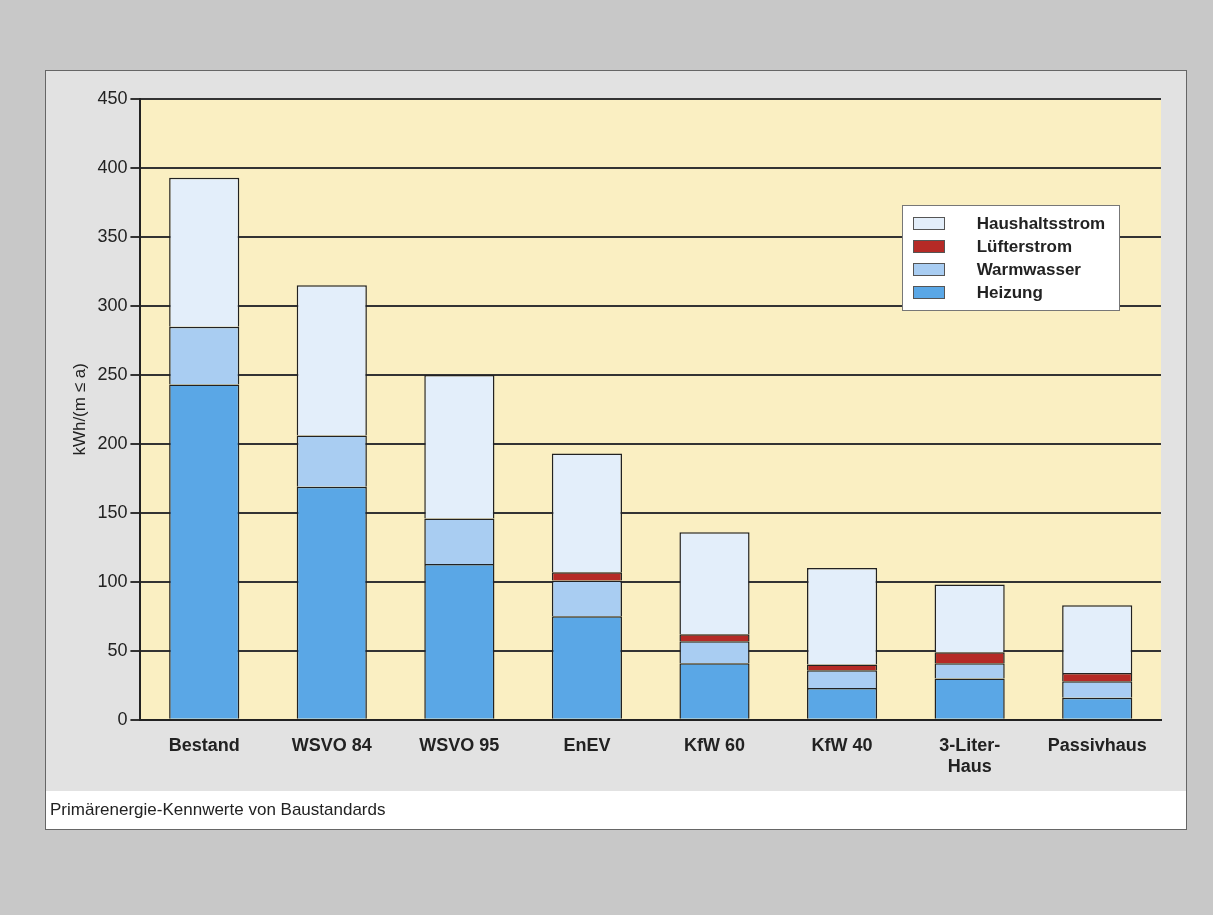 This screenshot has height=915, width=1213. What do you see at coordinates (117, 649) in the screenshot?
I see `y-tick-label: 50` at bounding box center [117, 649].